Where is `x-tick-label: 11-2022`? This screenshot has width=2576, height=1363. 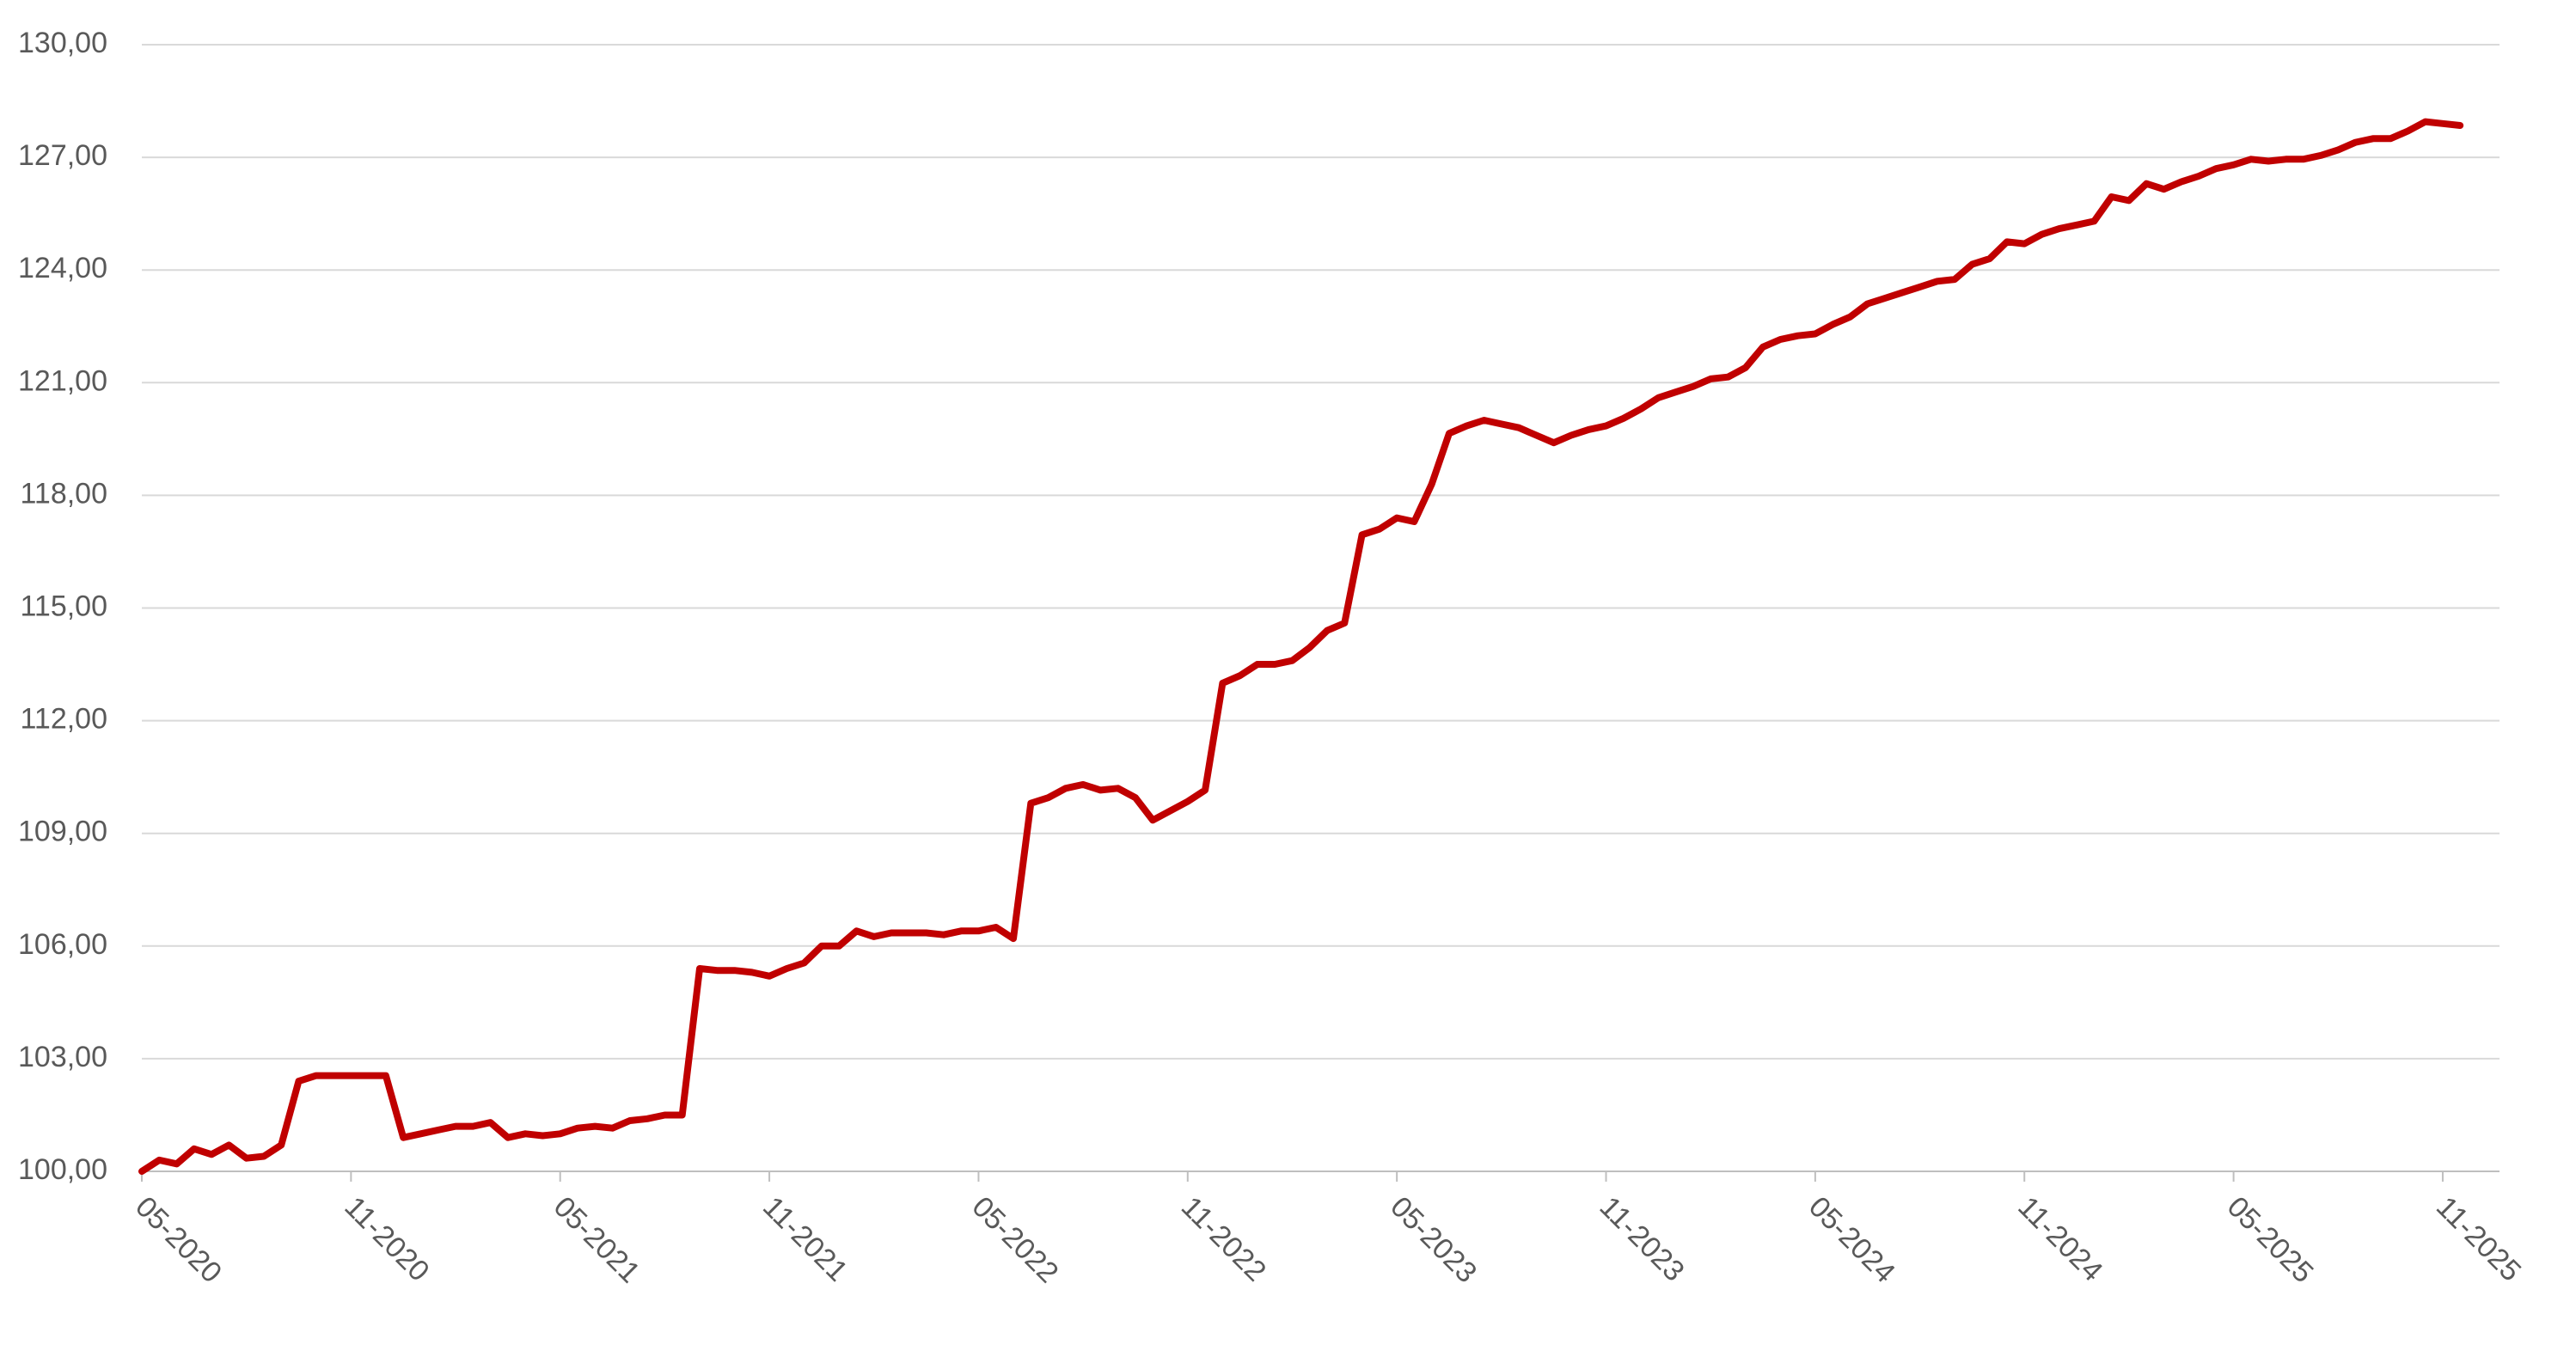
x-tick-label: 11-2022 is located at coordinates (1223, 1238).